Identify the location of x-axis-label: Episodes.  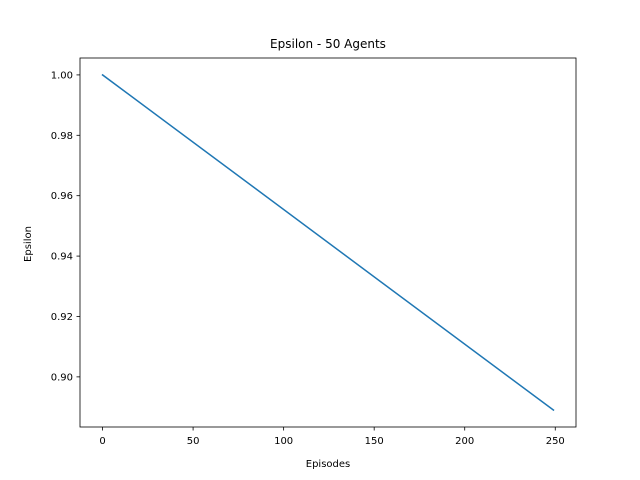
(328, 464).